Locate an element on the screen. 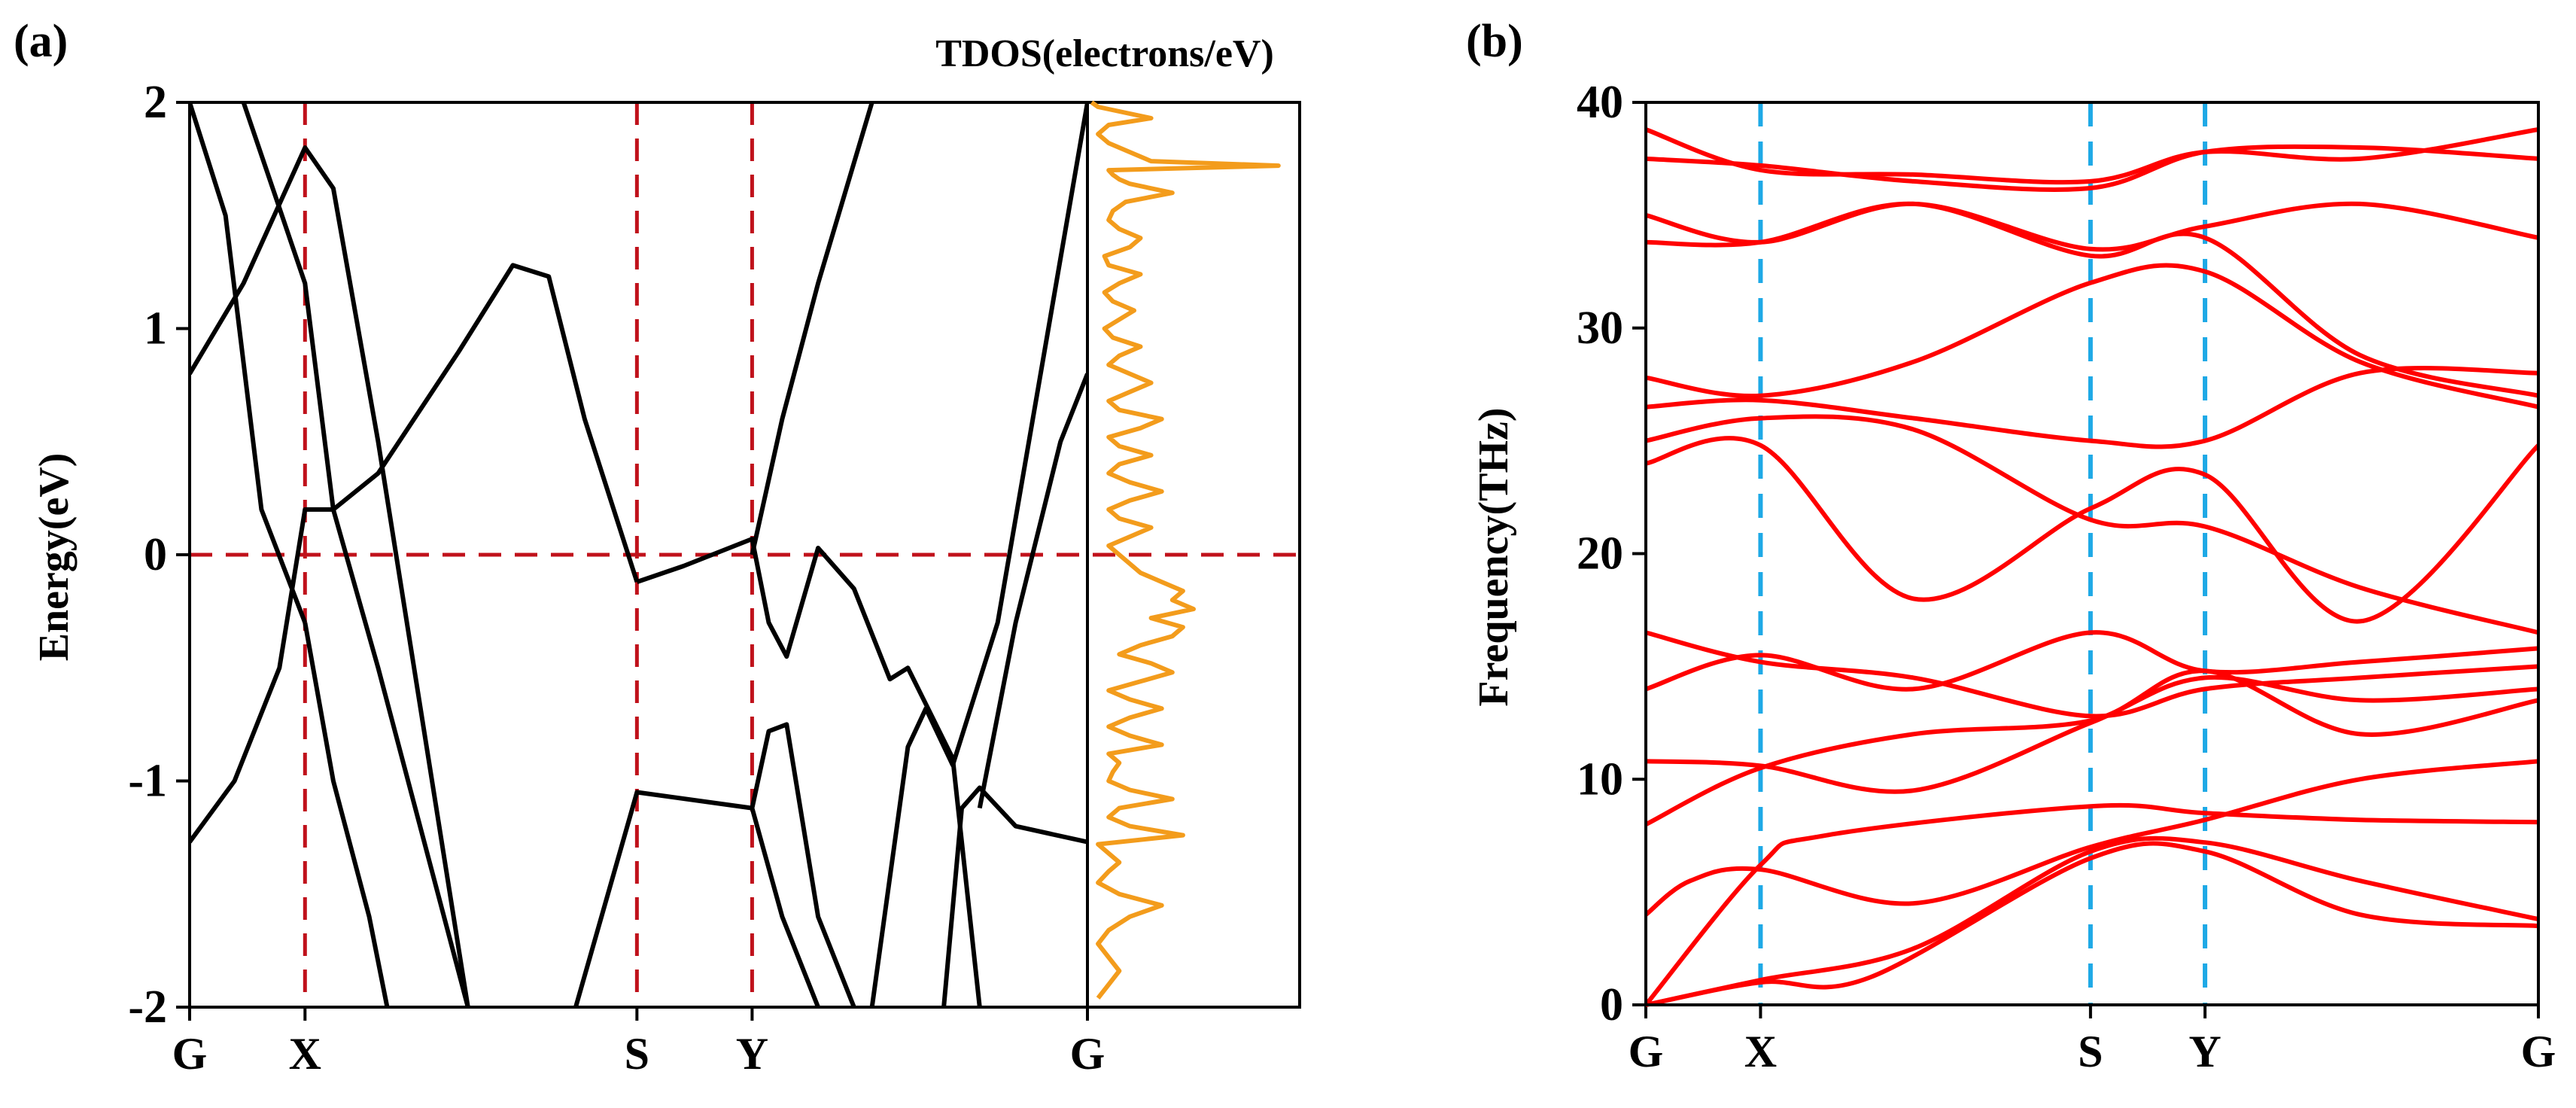 The width and height of the screenshot is (2576, 1108). energy-ticks: 2 1 0 -1 -2 is located at coordinates (159, 555).